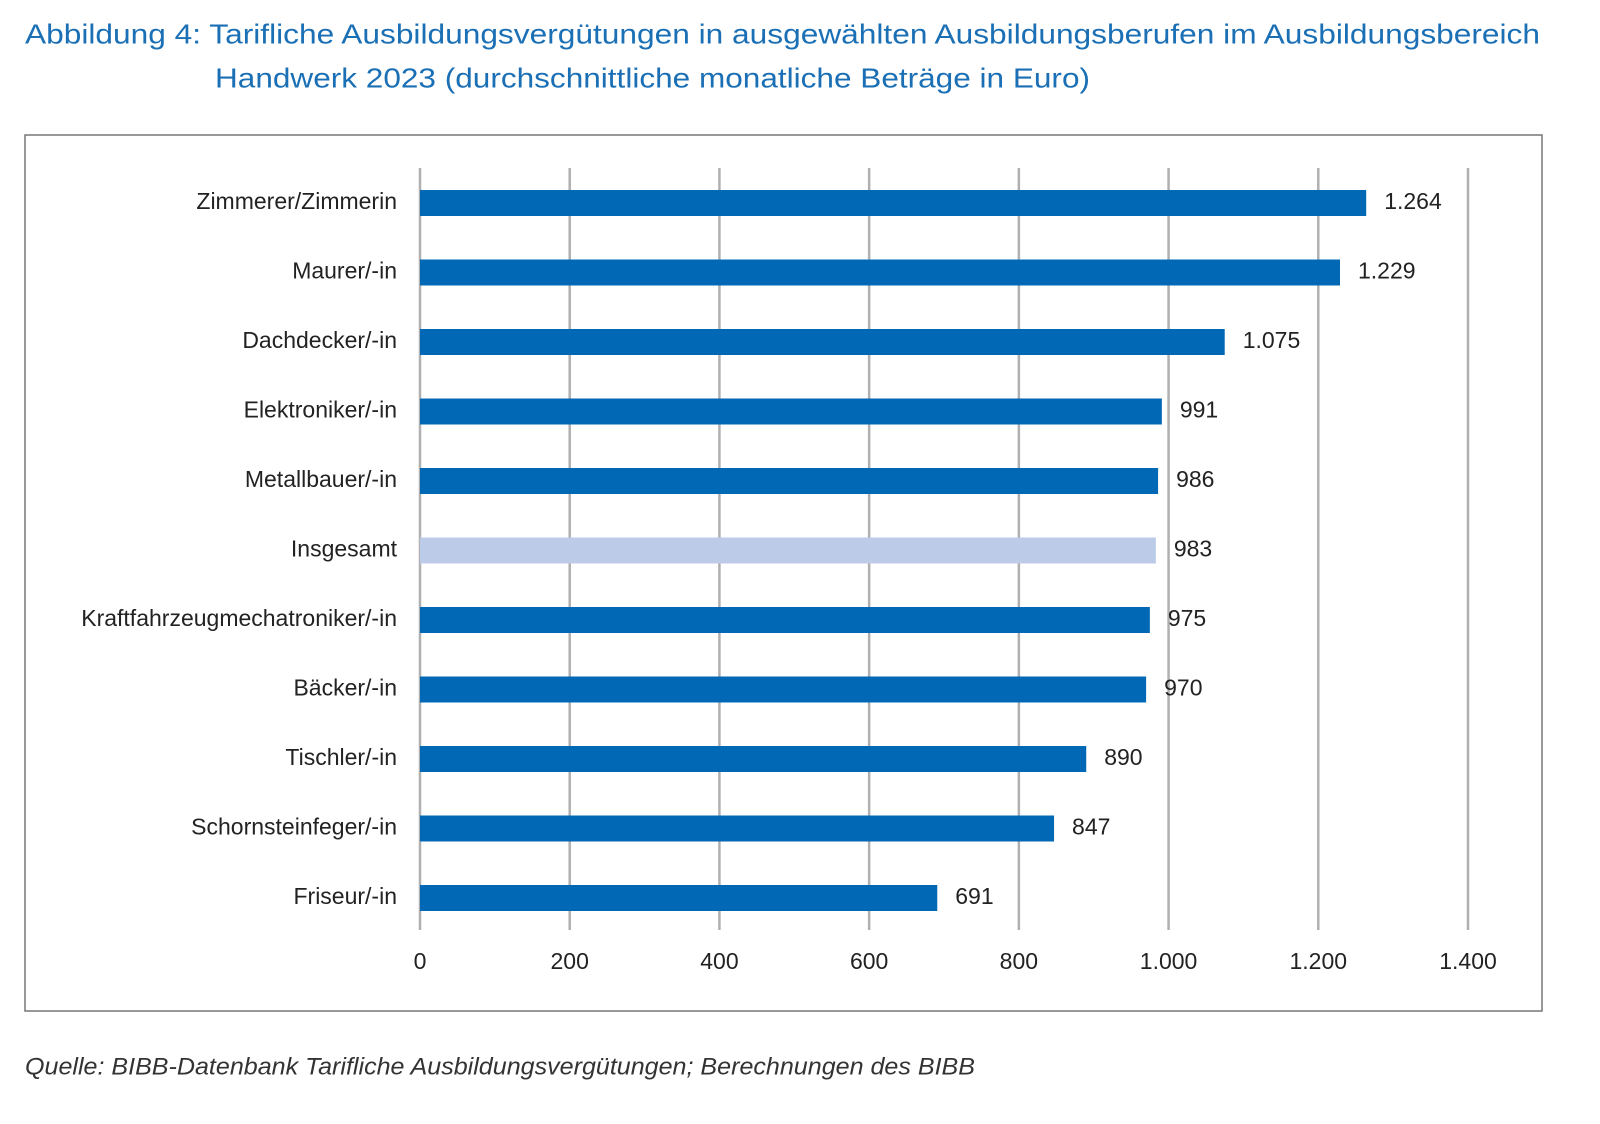 This screenshot has height=1124, width=1600. What do you see at coordinates (719, 961) in the screenshot?
I see `x-tick-label: 400` at bounding box center [719, 961].